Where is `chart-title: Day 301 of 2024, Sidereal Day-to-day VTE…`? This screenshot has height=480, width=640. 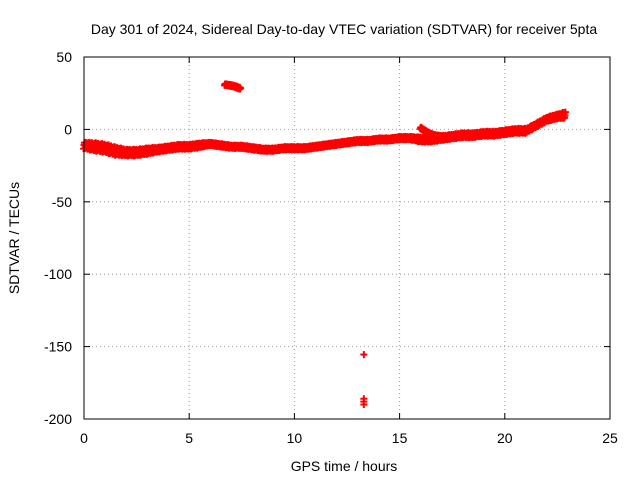
chart-title: Day 301 of 2024, Sidereal Day-to-day VTE… is located at coordinates (344, 29).